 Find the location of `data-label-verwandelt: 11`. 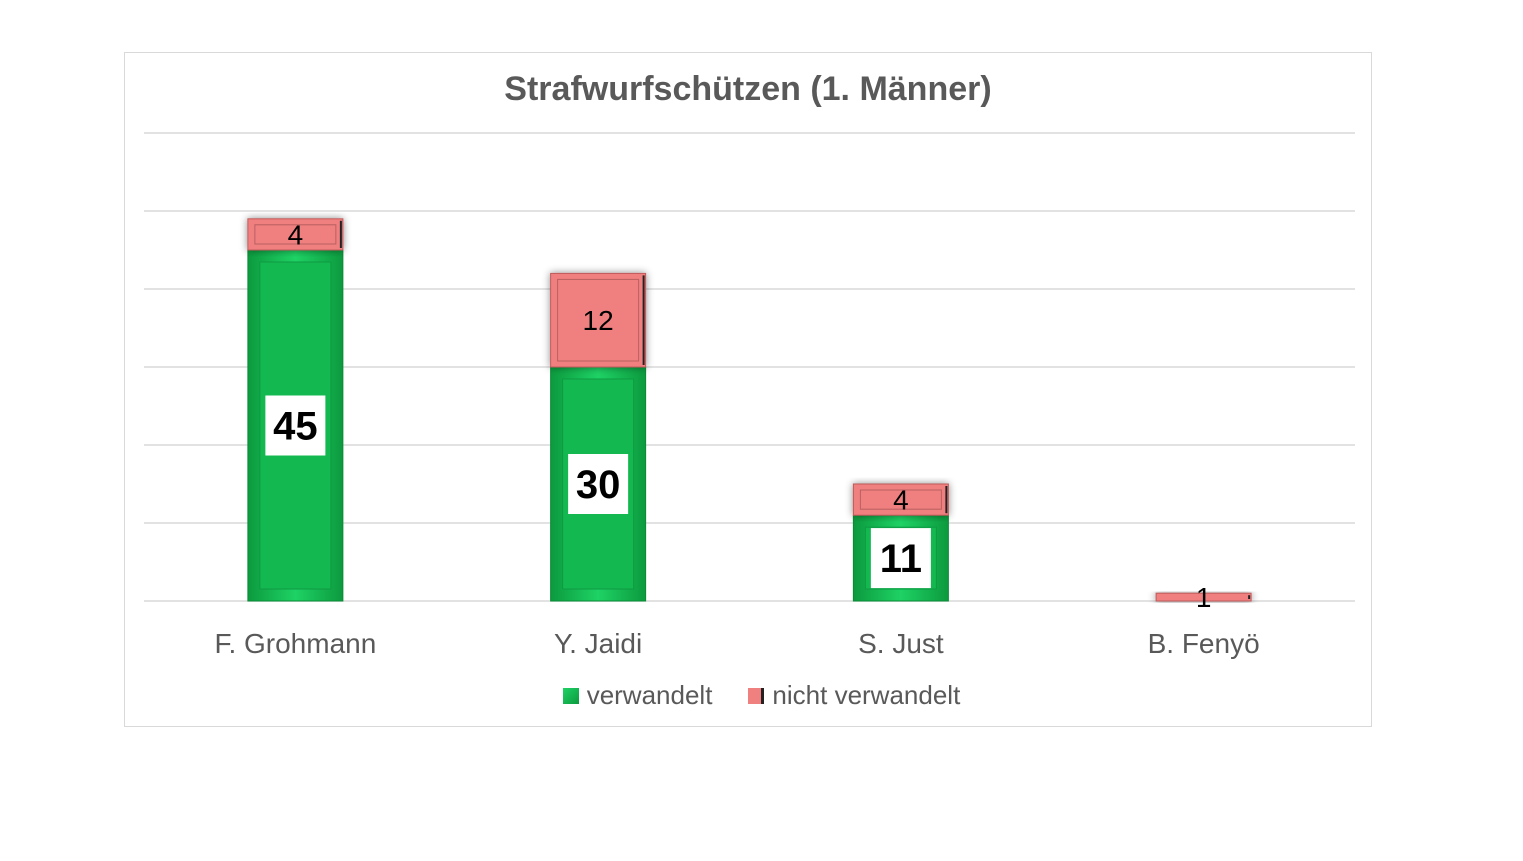

data-label-verwandelt: 11 is located at coordinates (901, 559).